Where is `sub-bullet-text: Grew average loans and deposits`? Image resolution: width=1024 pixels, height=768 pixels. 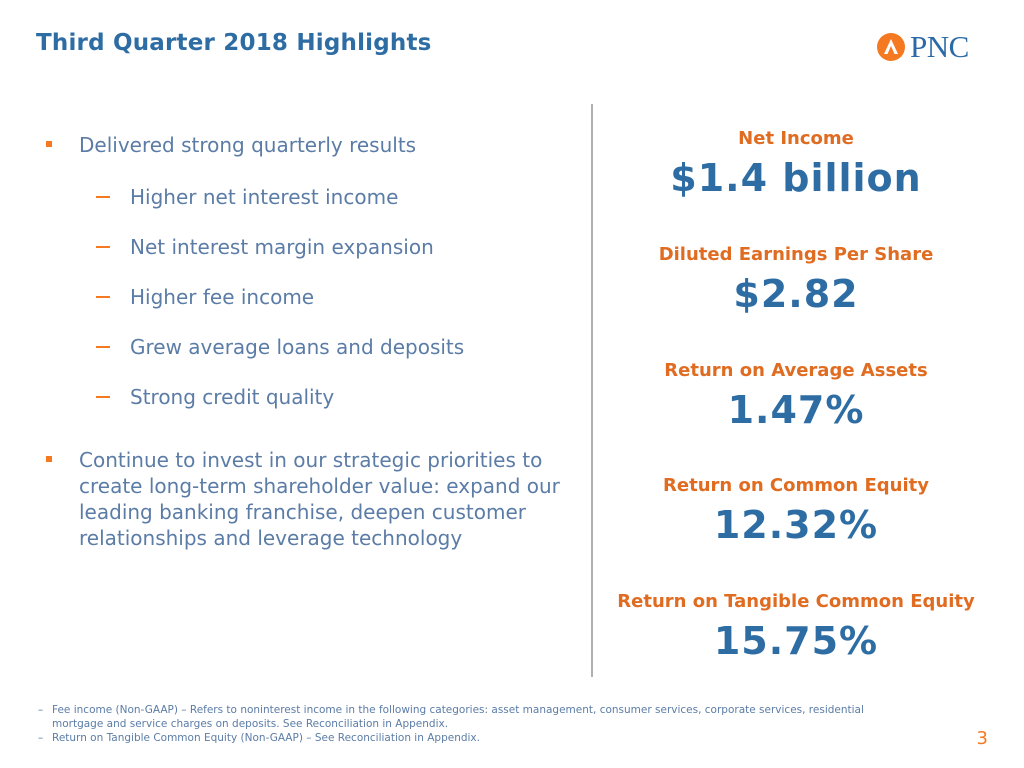
sub-bullet-text: Grew average loans and deposits is located at coordinates (297, 347).